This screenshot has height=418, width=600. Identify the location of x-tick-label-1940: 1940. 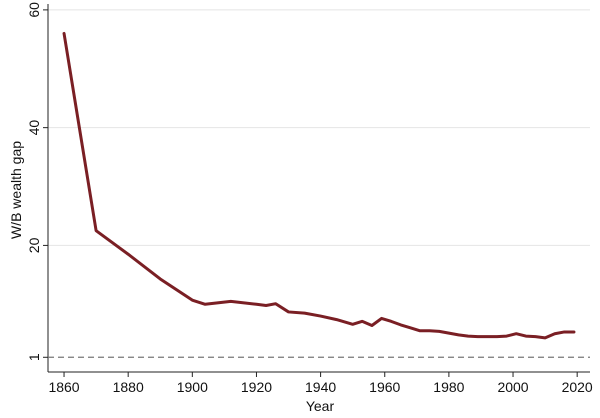
(320, 387).